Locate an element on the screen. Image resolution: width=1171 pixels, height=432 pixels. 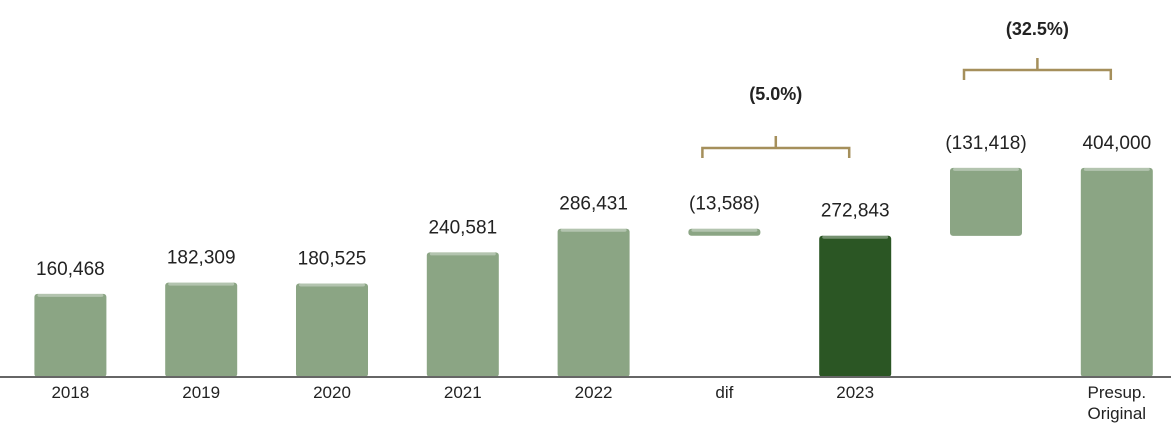
x-tick-label: 2020 is located at coordinates (332, 392).